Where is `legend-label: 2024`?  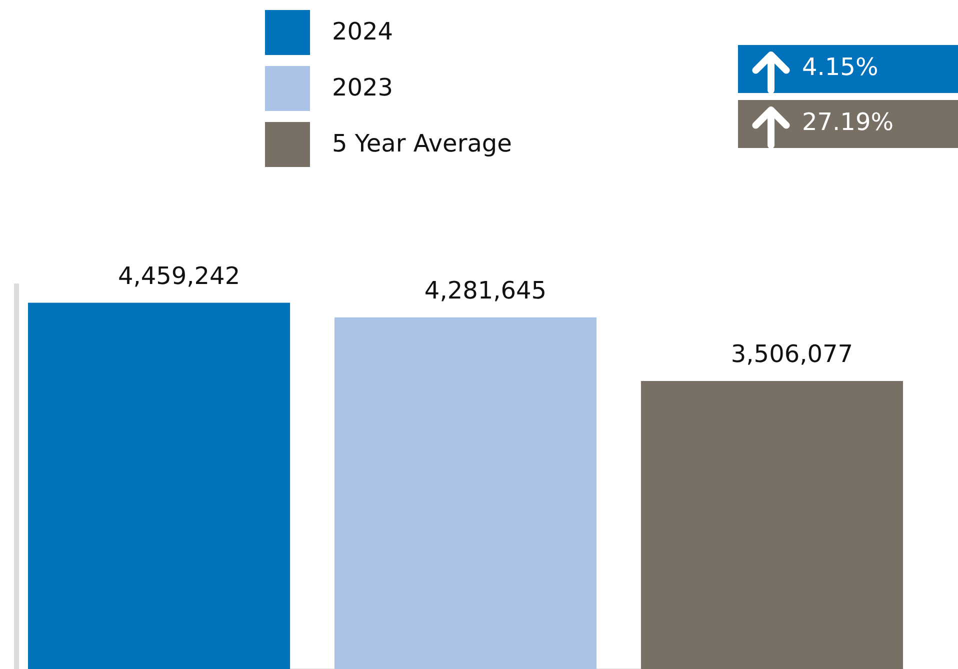
legend-label: 2024 is located at coordinates (363, 32).